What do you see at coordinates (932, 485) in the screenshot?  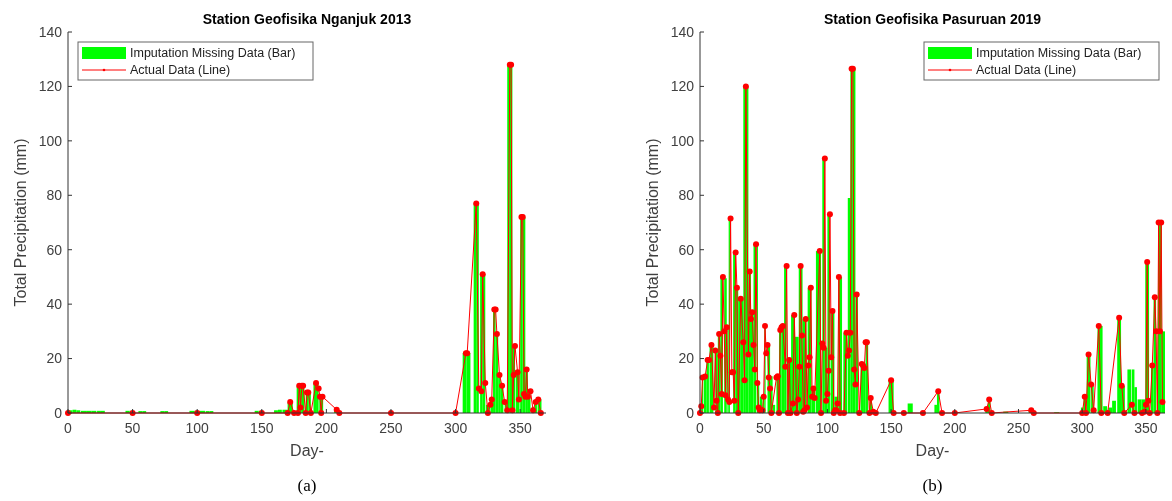 I see `text: (b)` at bounding box center [932, 485].